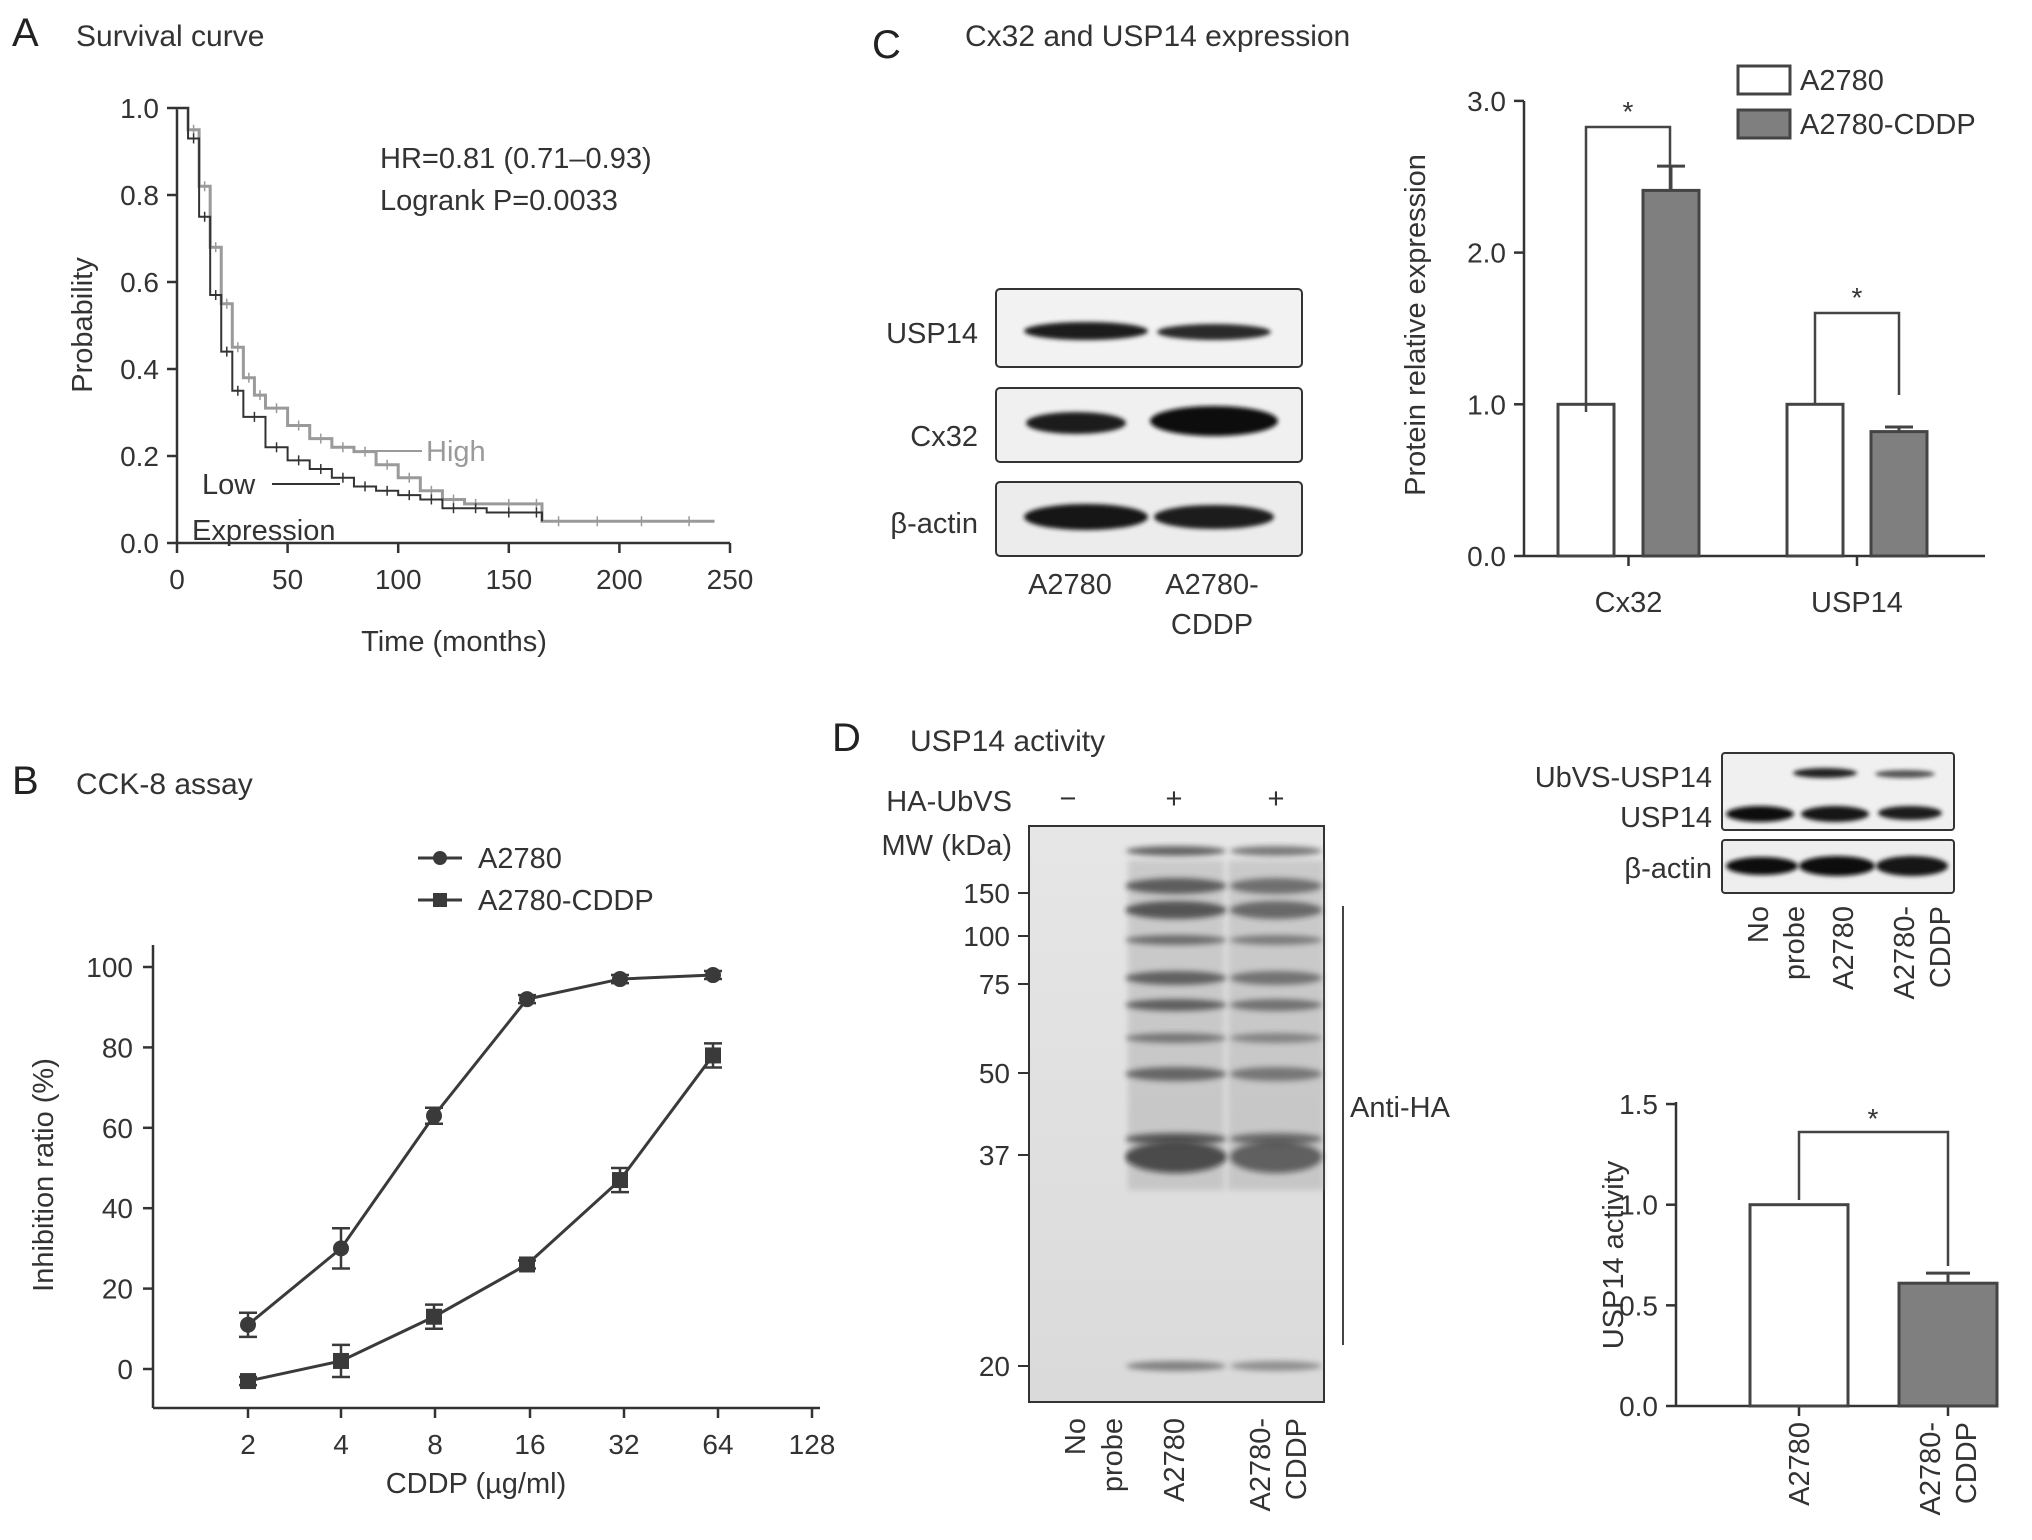  Describe the element at coordinates (846, 738) in the screenshot. I see `panel-letter-d: D` at that location.